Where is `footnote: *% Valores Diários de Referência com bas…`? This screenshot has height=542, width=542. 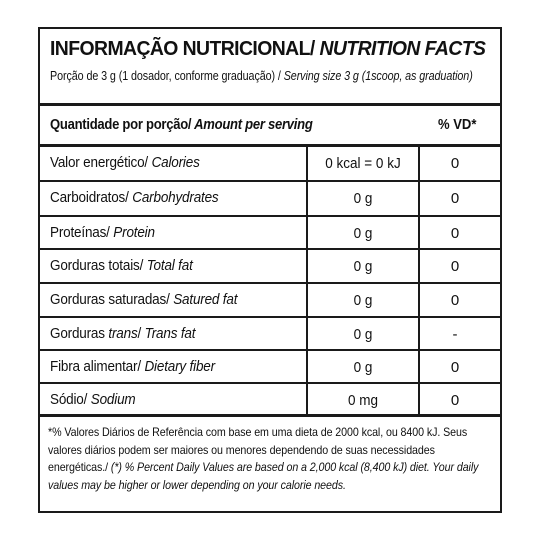 footnote: *% Valores Diários de Referência com bas… is located at coordinates (270, 459).